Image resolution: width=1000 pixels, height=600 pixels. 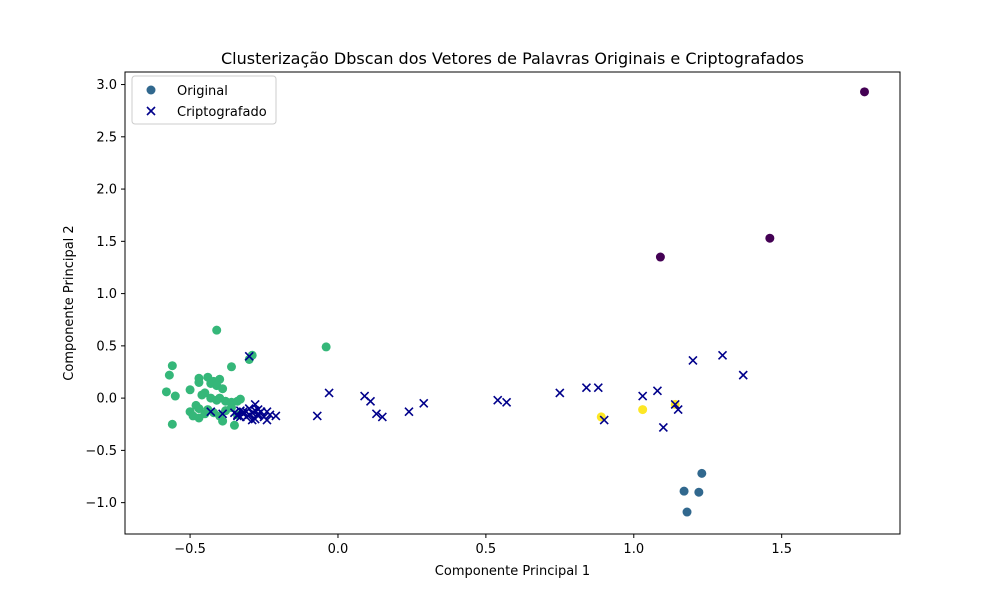 What do you see at coordinates (101, 451) in the screenshot?
I see `y-tick-label: −0.5` at bounding box center [101, 451].